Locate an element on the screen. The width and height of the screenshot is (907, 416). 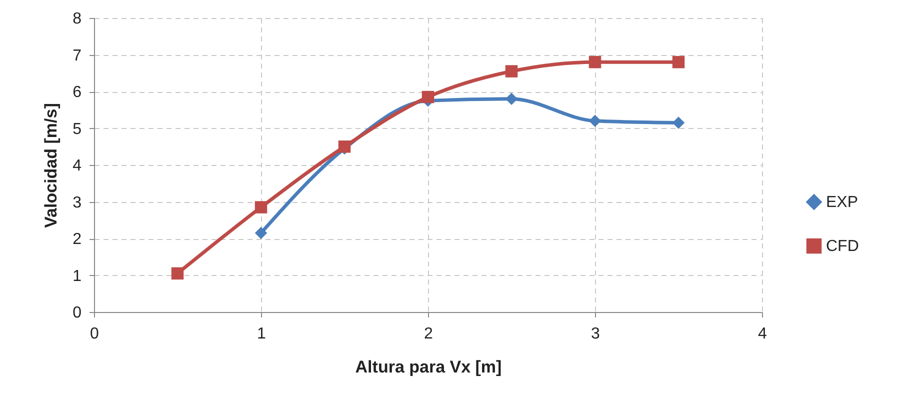
x-tick-label: 2 is located at coordinates (429, 334).